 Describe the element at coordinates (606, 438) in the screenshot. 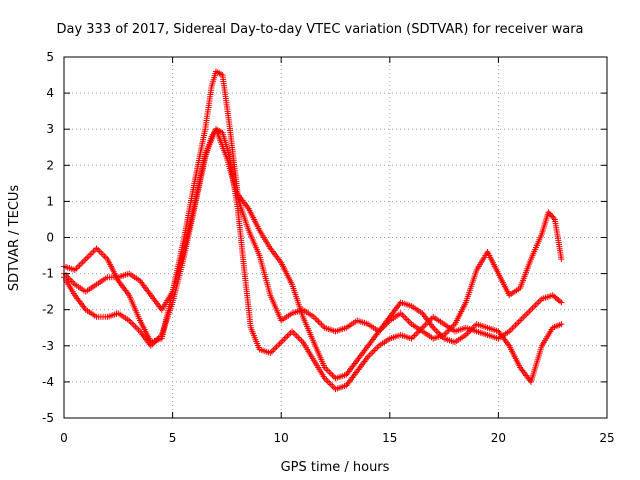

I see `x-tick-label: 25` at that location.